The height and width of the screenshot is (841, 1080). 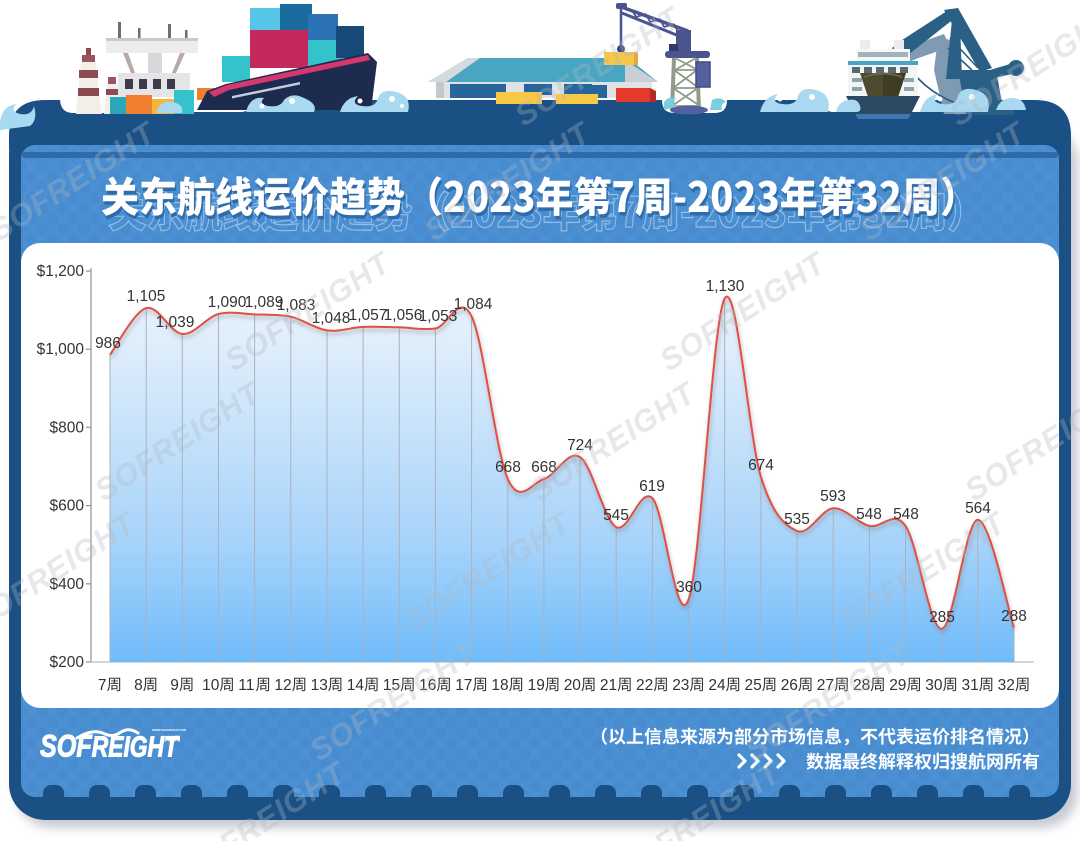 I want to click on svg-text: 12, so click(x=282, y=685).